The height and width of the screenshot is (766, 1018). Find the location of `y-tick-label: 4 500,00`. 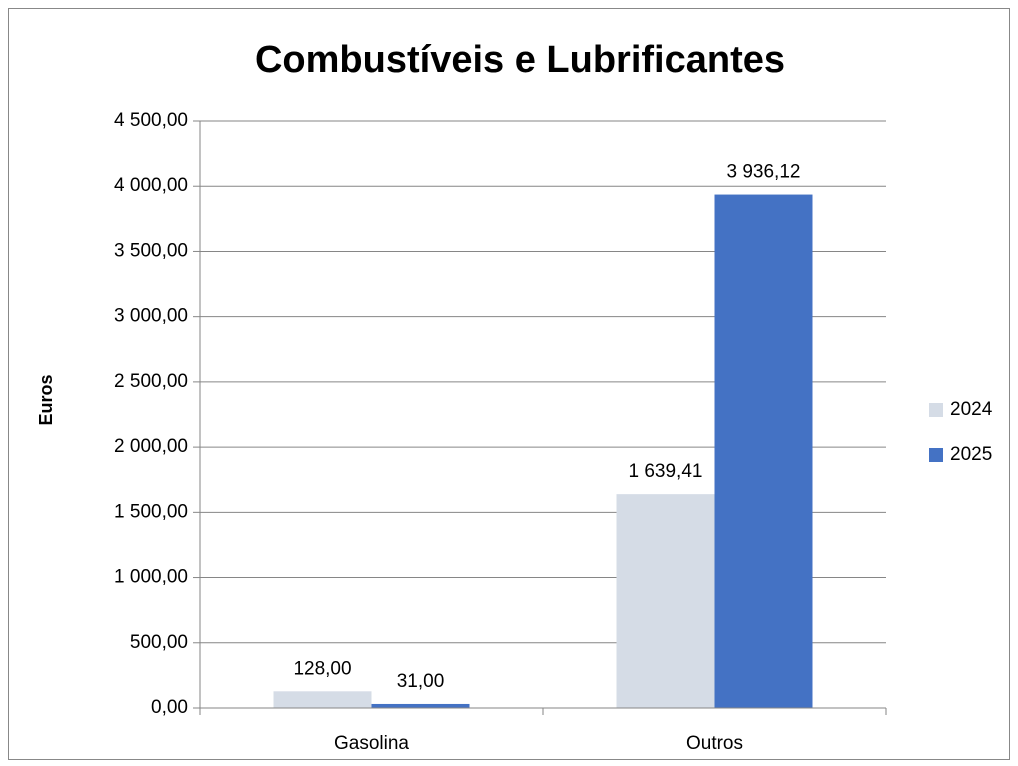

y-tick-label: 4 500,00 is located at coordinates (151, 120).